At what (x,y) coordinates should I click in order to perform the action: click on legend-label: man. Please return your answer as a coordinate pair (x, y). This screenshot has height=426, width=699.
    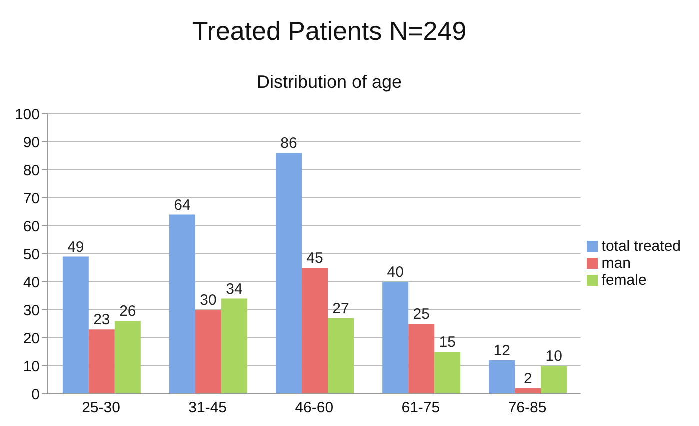
    Looking at the image, I should click on (616, 263).